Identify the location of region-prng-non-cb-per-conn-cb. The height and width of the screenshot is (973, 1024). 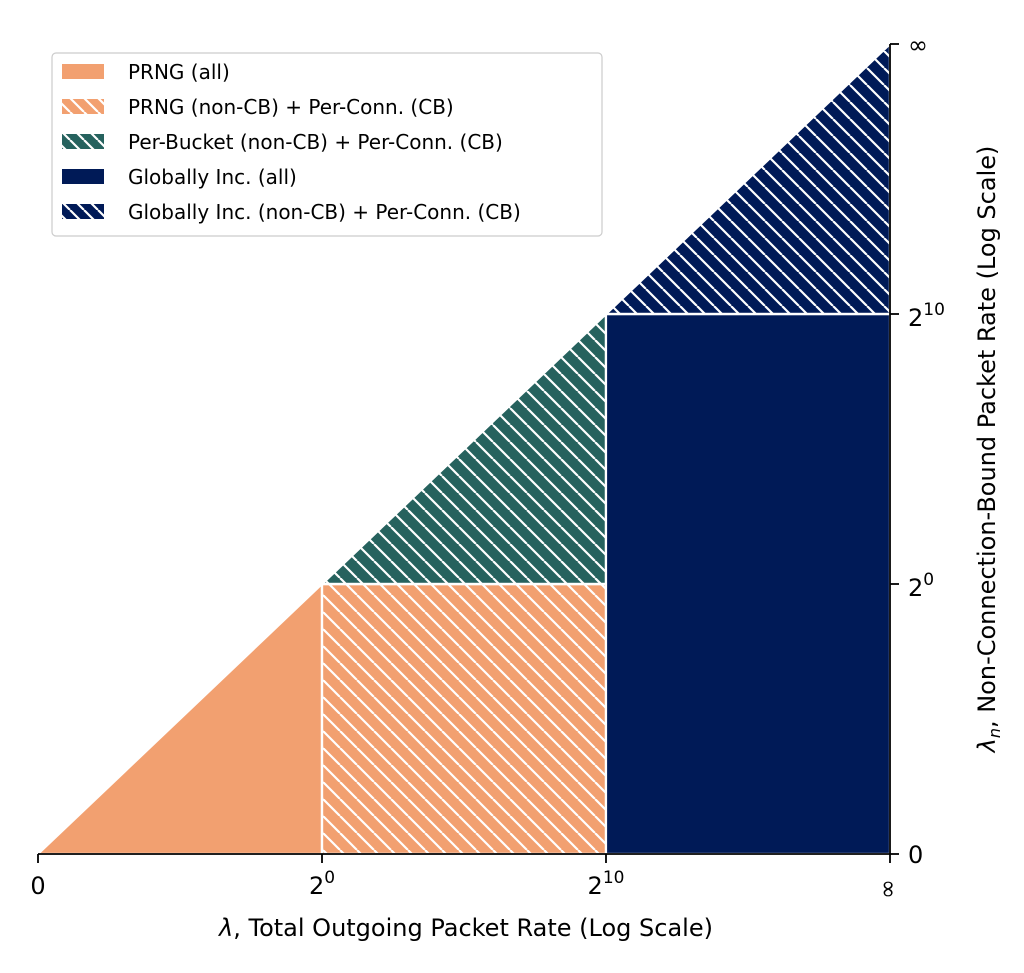
(464, 719).